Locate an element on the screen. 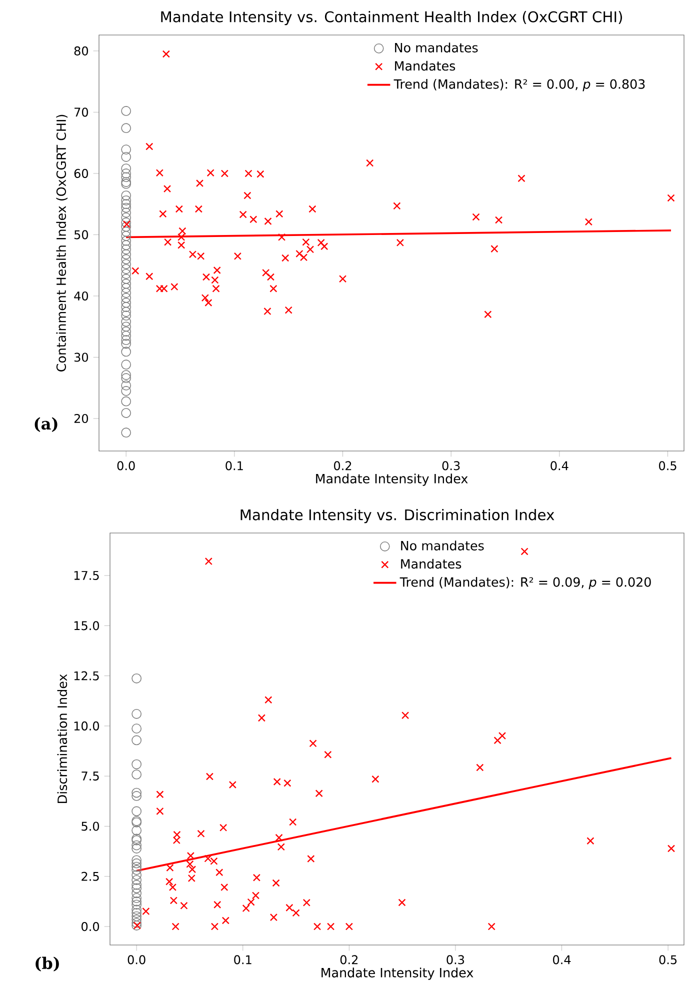 This screenshot has width=686, height=989. text: (b) is located at coordinates (47, 964).